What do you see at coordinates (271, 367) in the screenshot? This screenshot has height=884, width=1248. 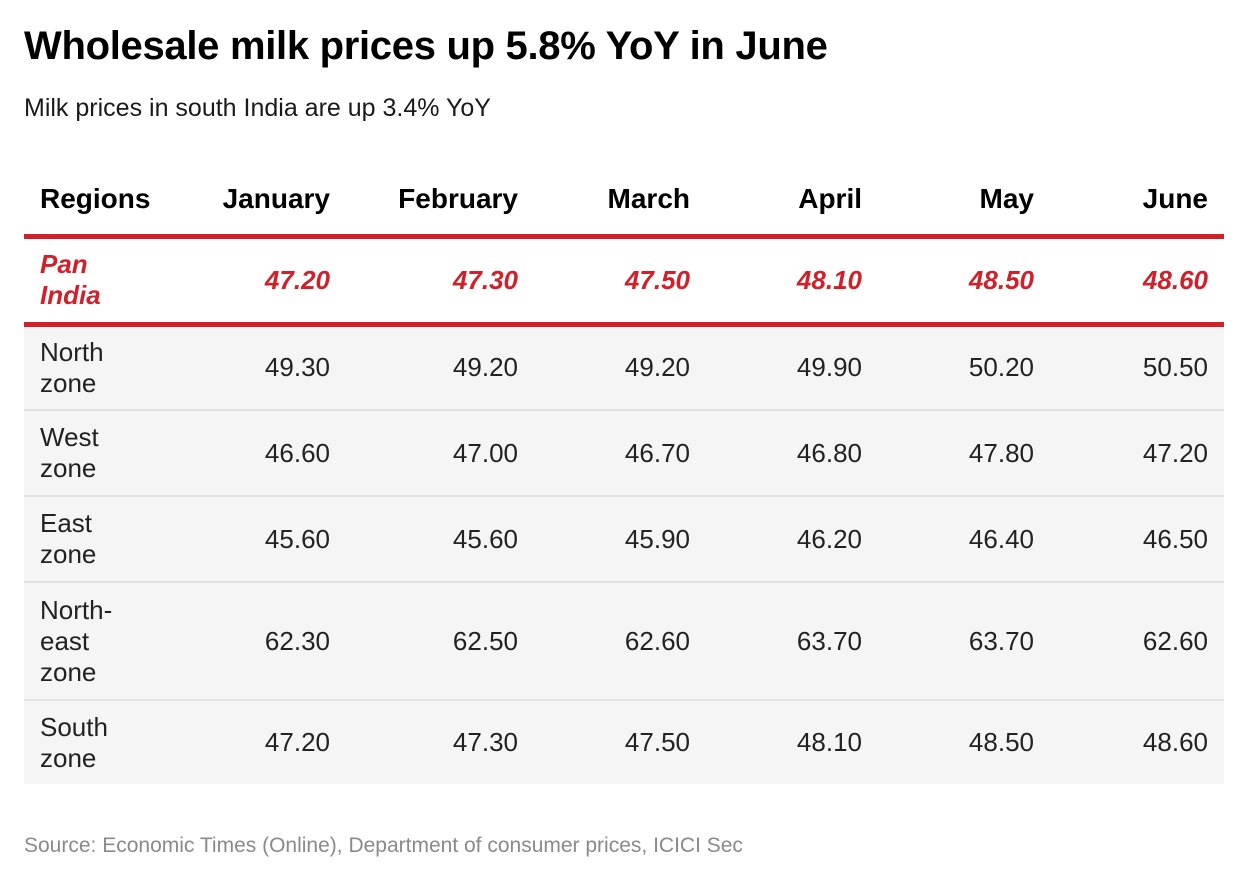 I see `value-cell: 49.30` at bounding box center [271, 367].